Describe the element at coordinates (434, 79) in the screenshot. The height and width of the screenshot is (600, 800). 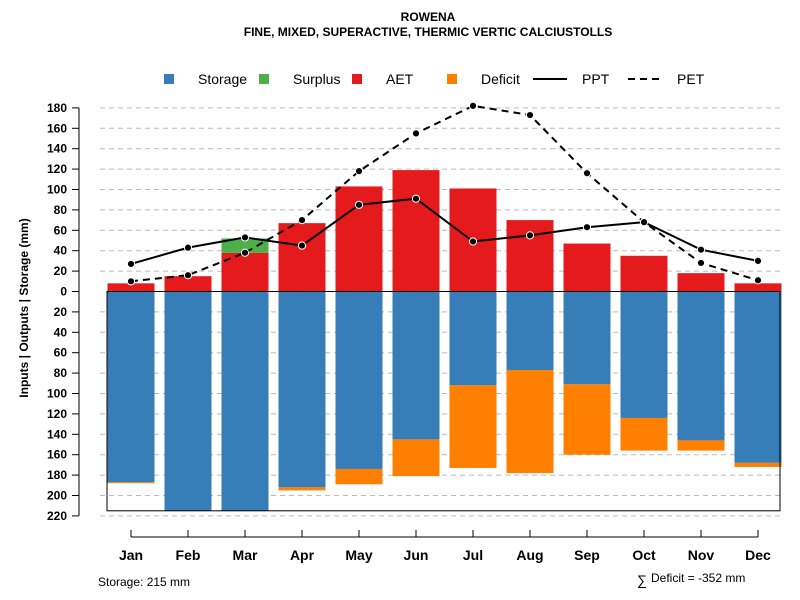
I see `legend: Storage Surplus AET Deficit PPT PET` at that location.